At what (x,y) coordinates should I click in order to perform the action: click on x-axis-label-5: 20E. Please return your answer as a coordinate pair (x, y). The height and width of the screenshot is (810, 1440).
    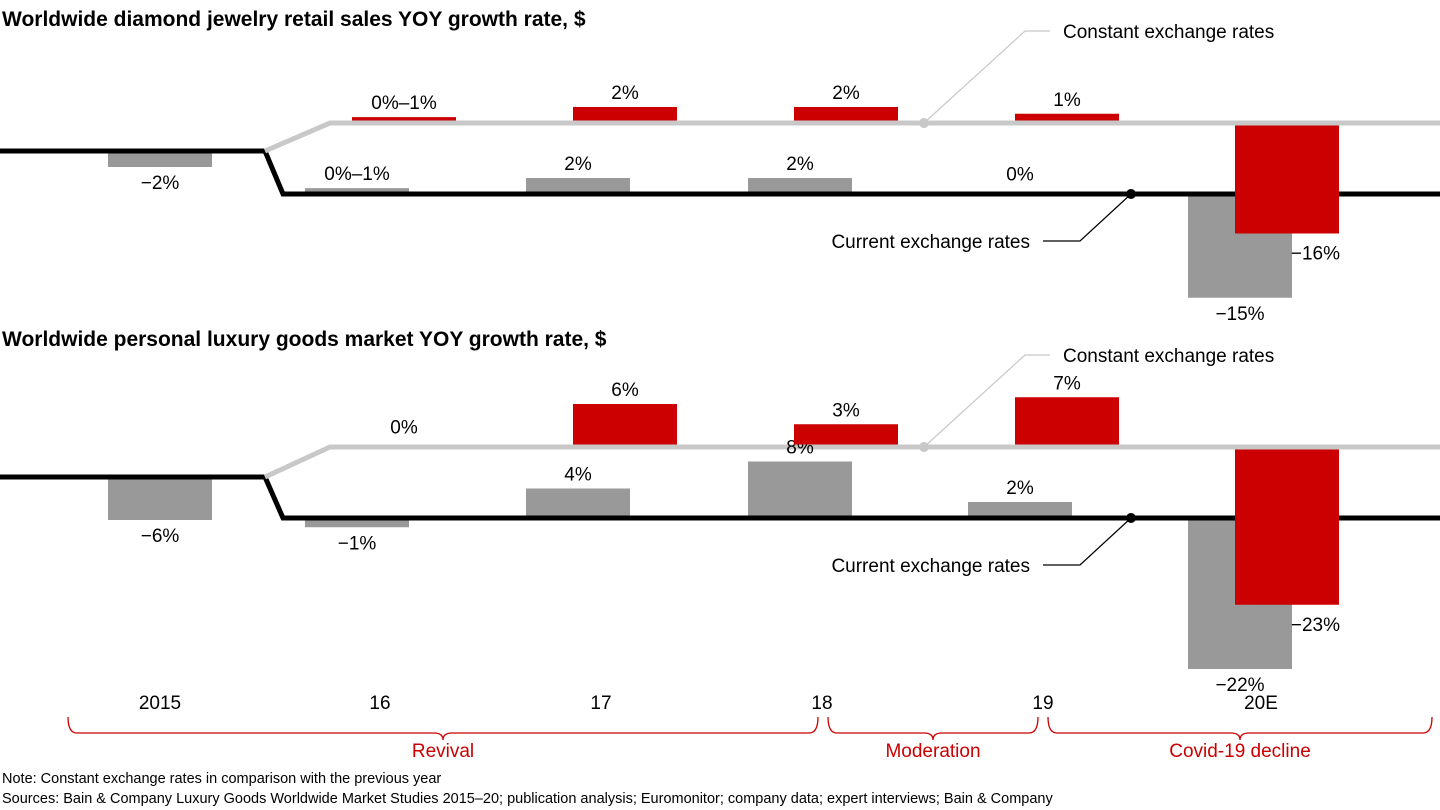
    Looking at the image, I should click on (1261, 703).